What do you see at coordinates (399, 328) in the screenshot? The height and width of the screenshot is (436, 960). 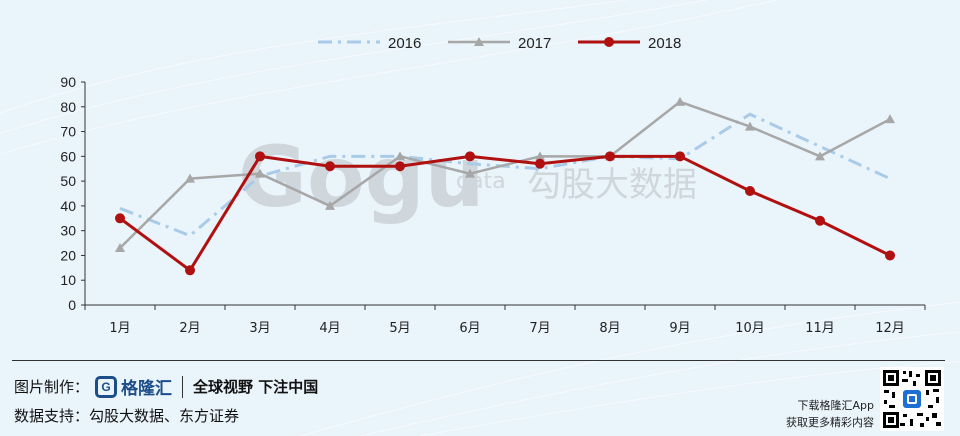 I see `x-tick-label: 5月` at bounding box center [399, 328].